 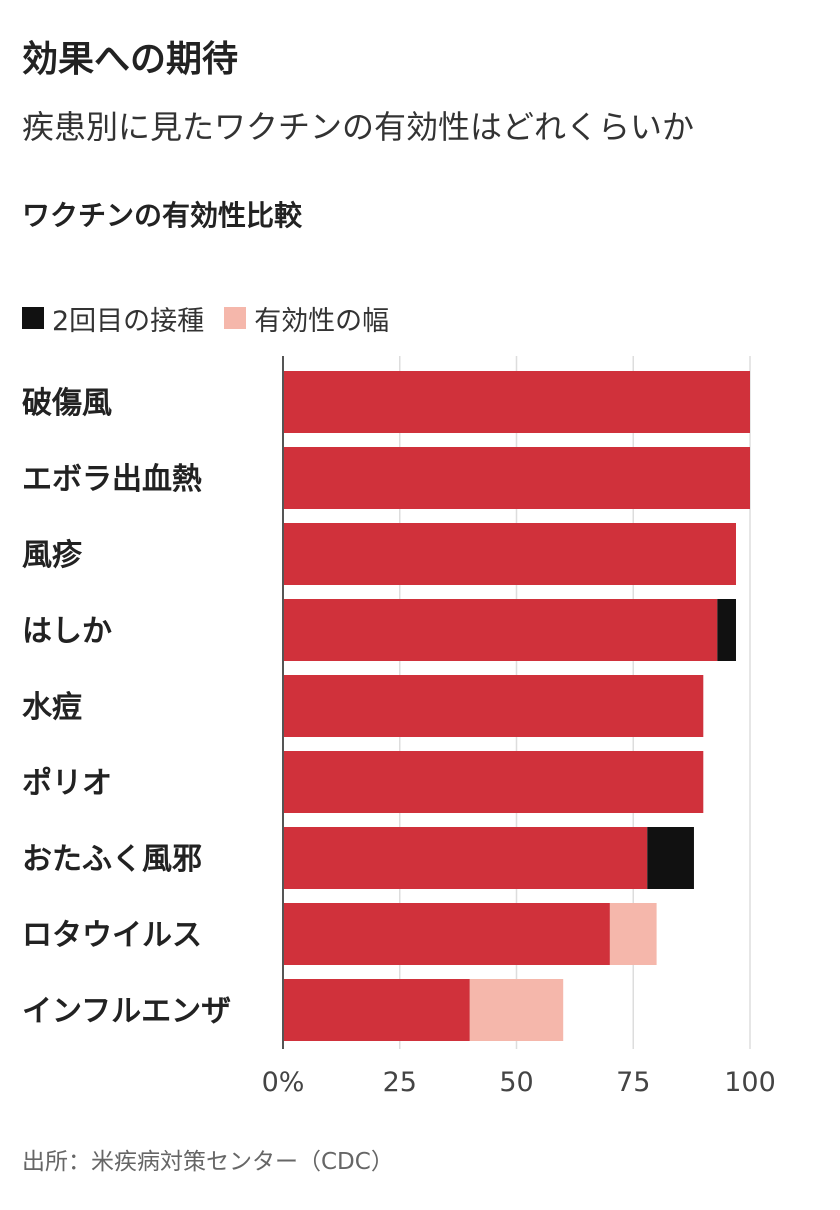 What do you see at coordinates (750, 1082) in the screenshot?
I see `x-tick-label-100: 100` at bounding box center [750, 1082].